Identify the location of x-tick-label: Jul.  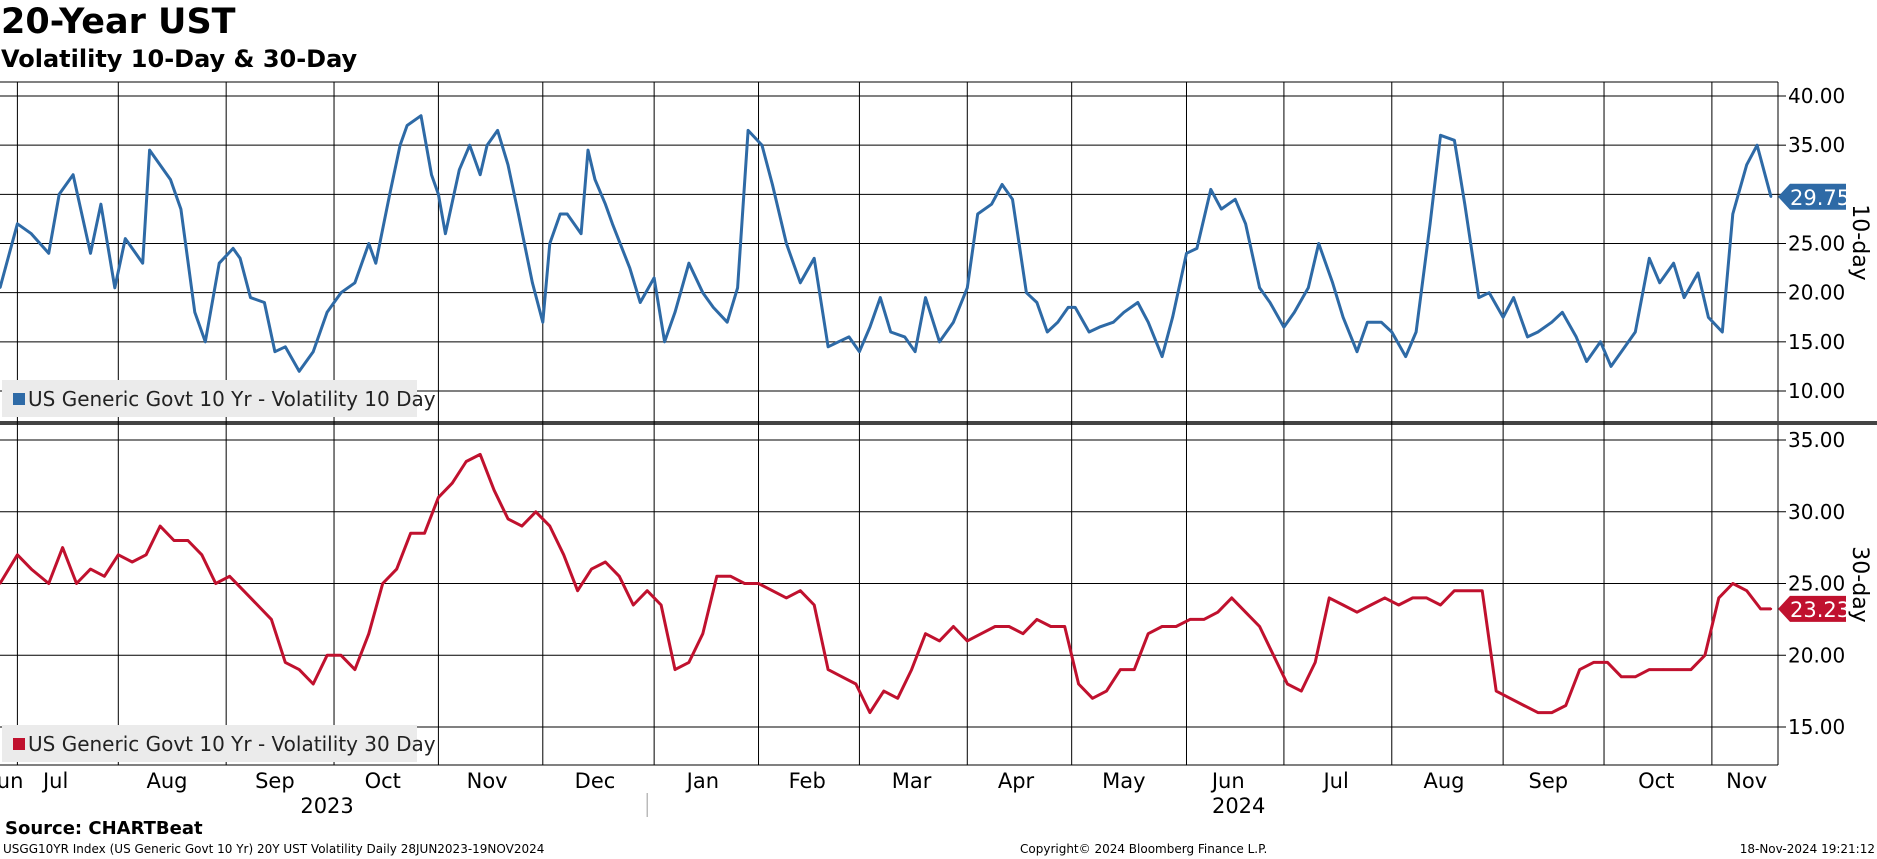
(54, 781).